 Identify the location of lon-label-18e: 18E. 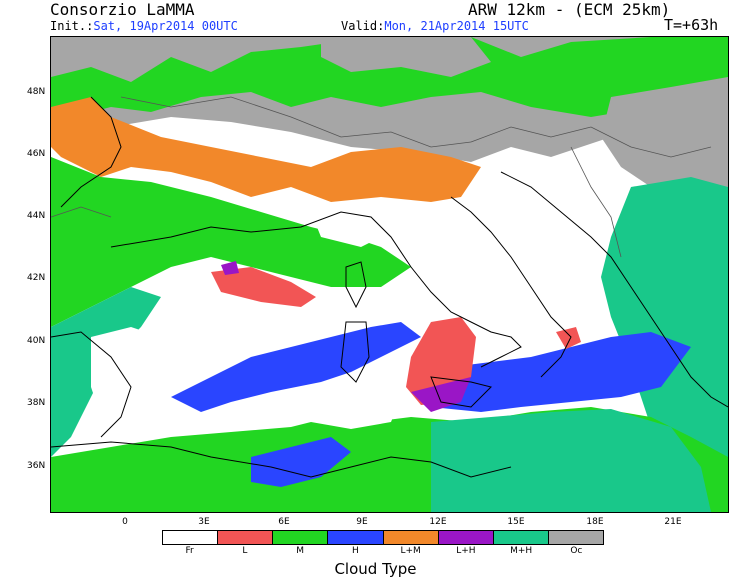
(595, 522).